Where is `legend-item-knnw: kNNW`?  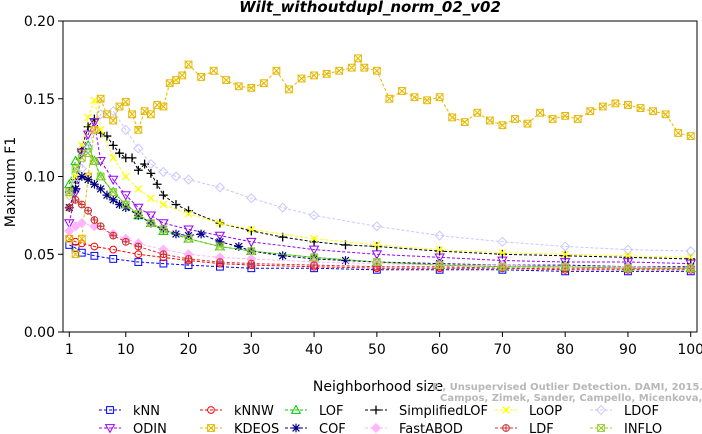 legend-item-knnw: kNNW is located at coordinates (237, 411).